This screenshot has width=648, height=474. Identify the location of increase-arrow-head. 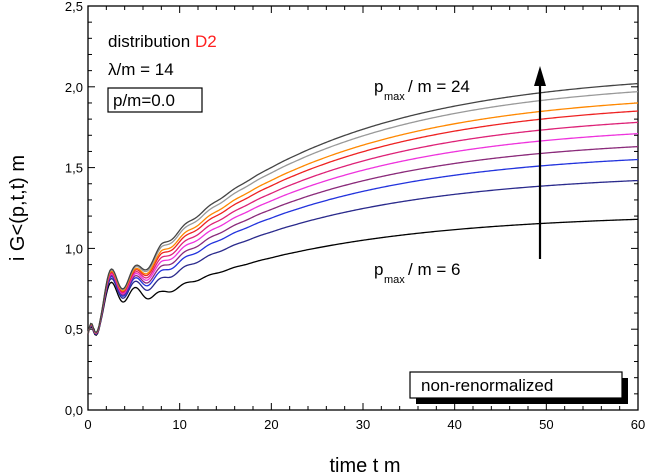
(540, 76).